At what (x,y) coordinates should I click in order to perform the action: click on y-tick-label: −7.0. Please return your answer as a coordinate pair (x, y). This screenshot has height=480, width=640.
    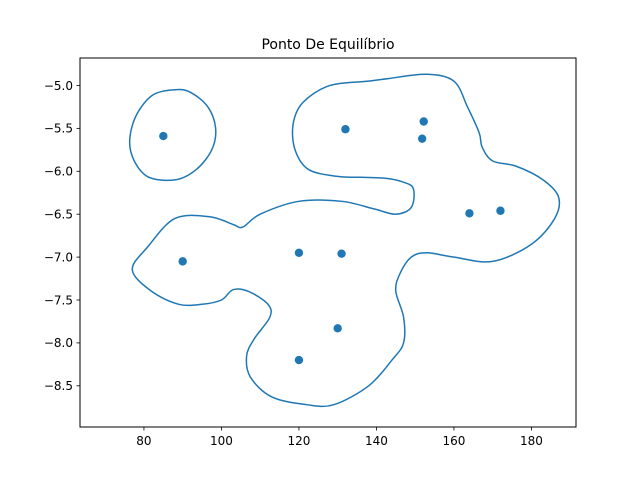
    Looking at the image, I should click on (58, 257).